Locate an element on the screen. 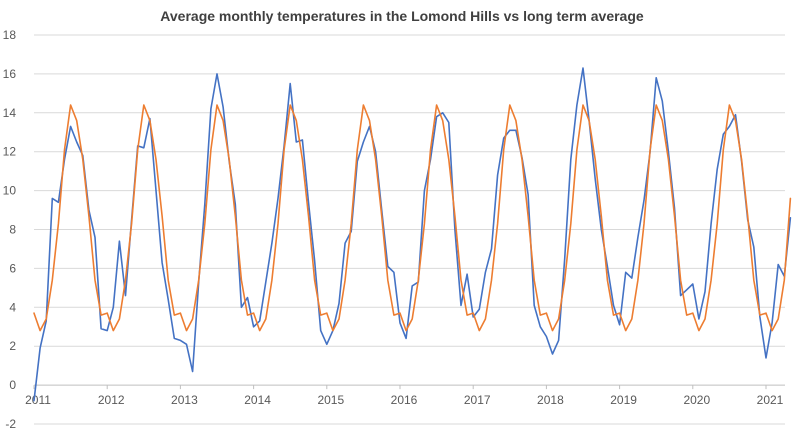  y-tick-label: 12 is located at coordinates (10, 152).